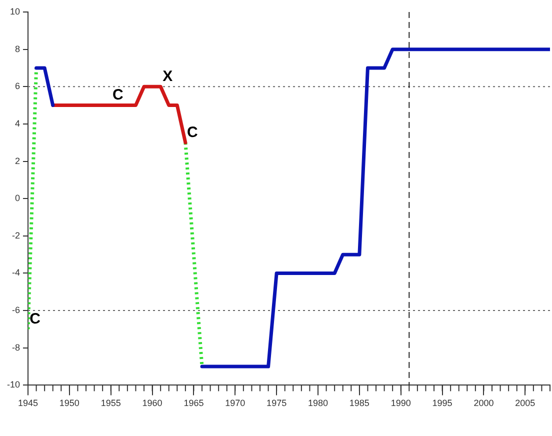  What do you see at coordinates (17, 49) in the screenshot?
I see `y-tick-label: 8` at bounding box center [17, 49].